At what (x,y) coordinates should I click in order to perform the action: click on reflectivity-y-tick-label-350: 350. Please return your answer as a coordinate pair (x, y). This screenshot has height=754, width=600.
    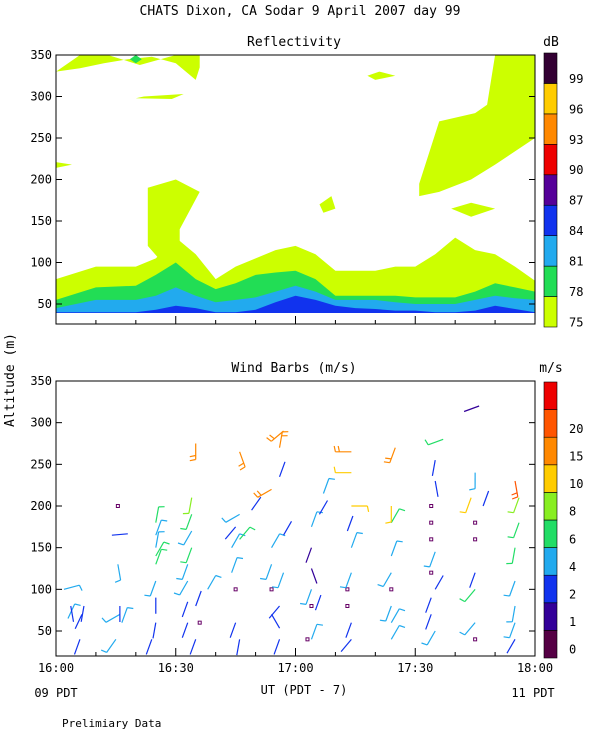
    Looking at the image, I should click on (41, 55).